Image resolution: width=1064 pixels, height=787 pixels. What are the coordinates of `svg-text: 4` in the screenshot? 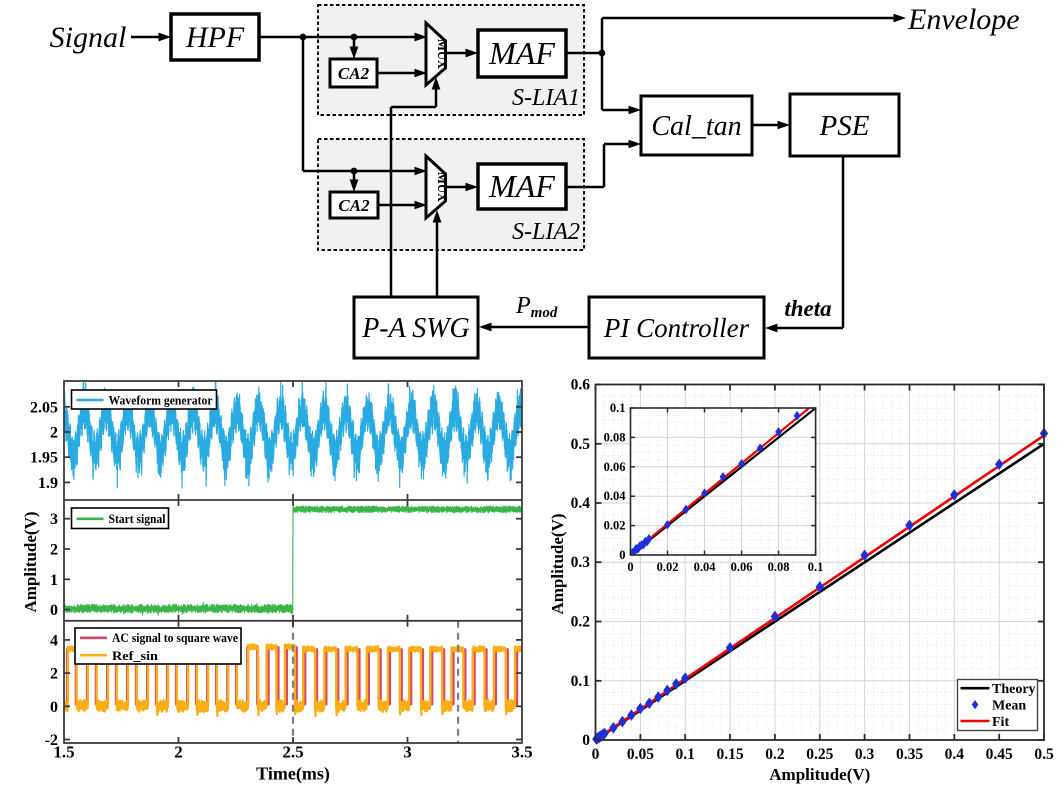 It's located at (54, 640).